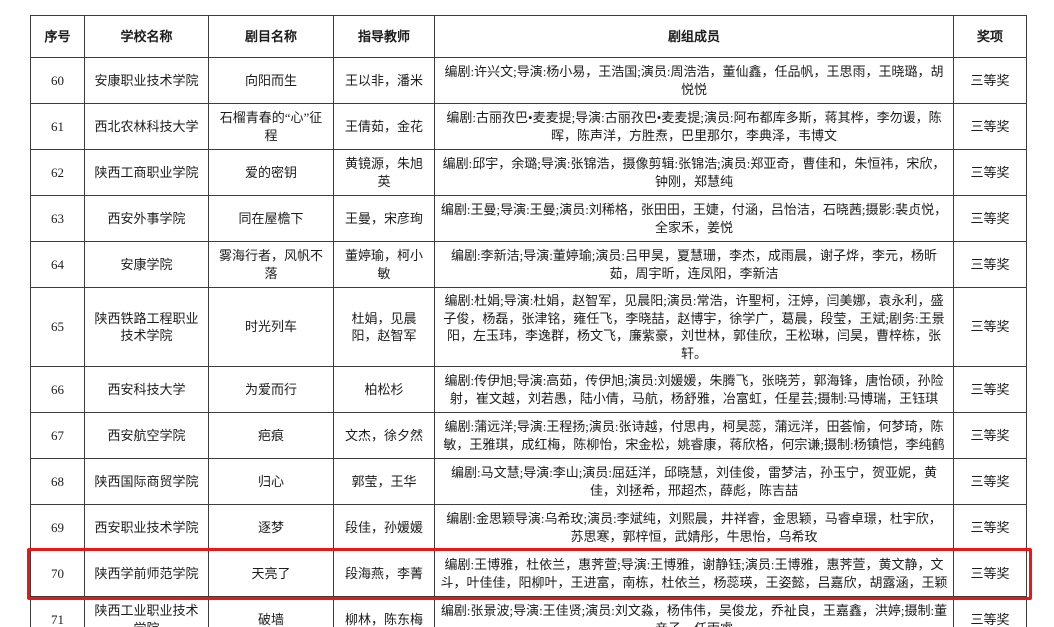 This screenshot has width=1054, height=627. I want to click on header-school-name: 学校名称, so click(146, 36).